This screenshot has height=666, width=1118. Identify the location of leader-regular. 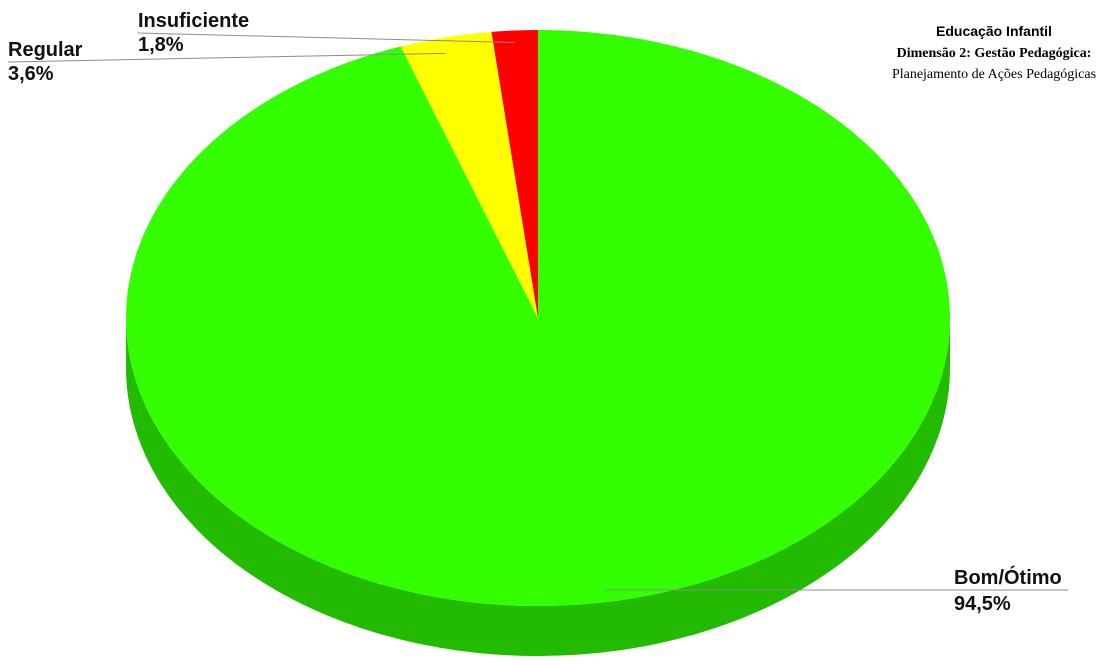
(226, 57).